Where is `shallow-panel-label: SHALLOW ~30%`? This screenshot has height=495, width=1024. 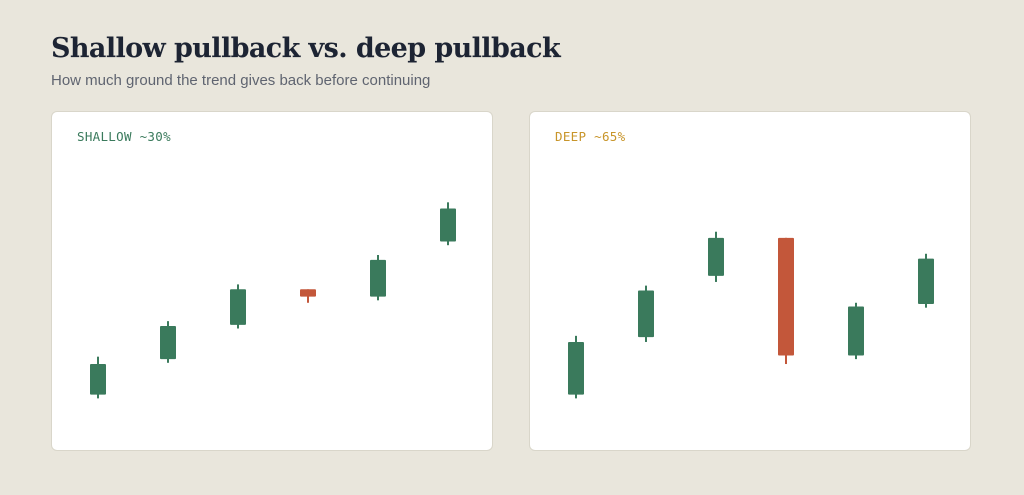 shallow-panel-label: SHALLOW ~30% is located at coordinates (124, 136).